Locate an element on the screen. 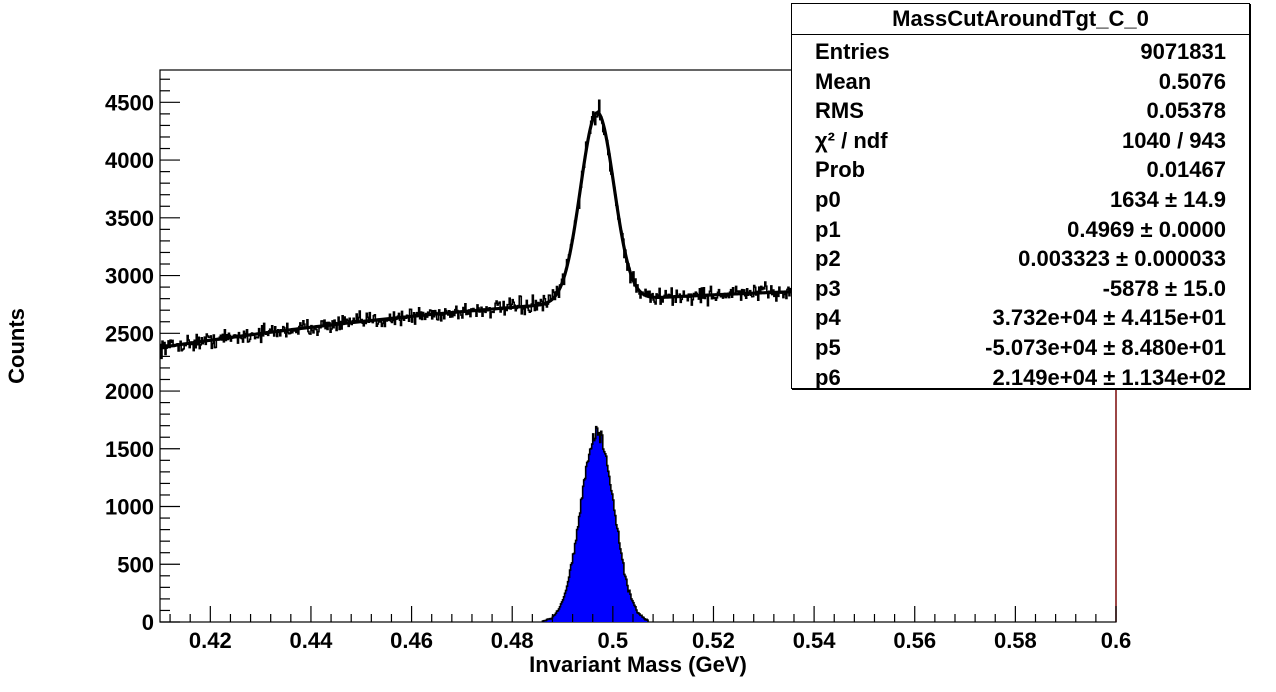 The image size is (1276, 692). stats-param-value: 0.003323 ± 0.000033 is located at coordinates (1122, 259).